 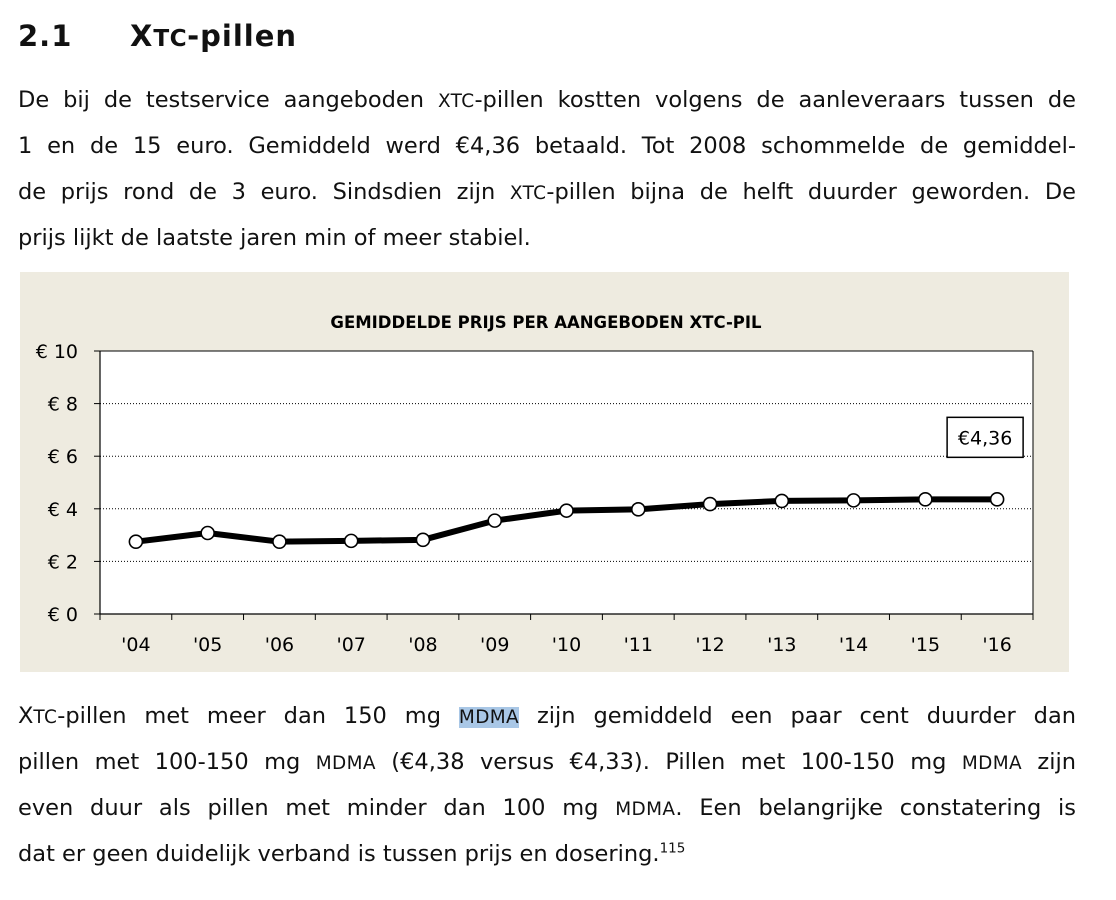 I want to click on x-tick-label: '06, so click(x=279, y=645).